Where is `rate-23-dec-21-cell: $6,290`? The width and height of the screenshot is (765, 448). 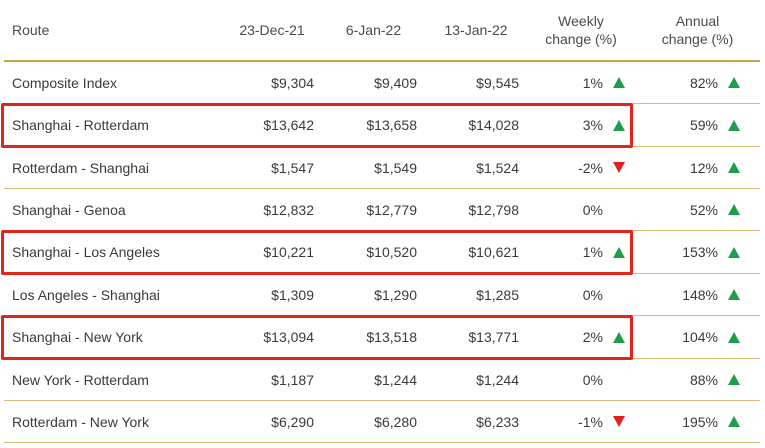 rate-23-dec-21-cell: $6,290 is located at coordinates (272, 421).